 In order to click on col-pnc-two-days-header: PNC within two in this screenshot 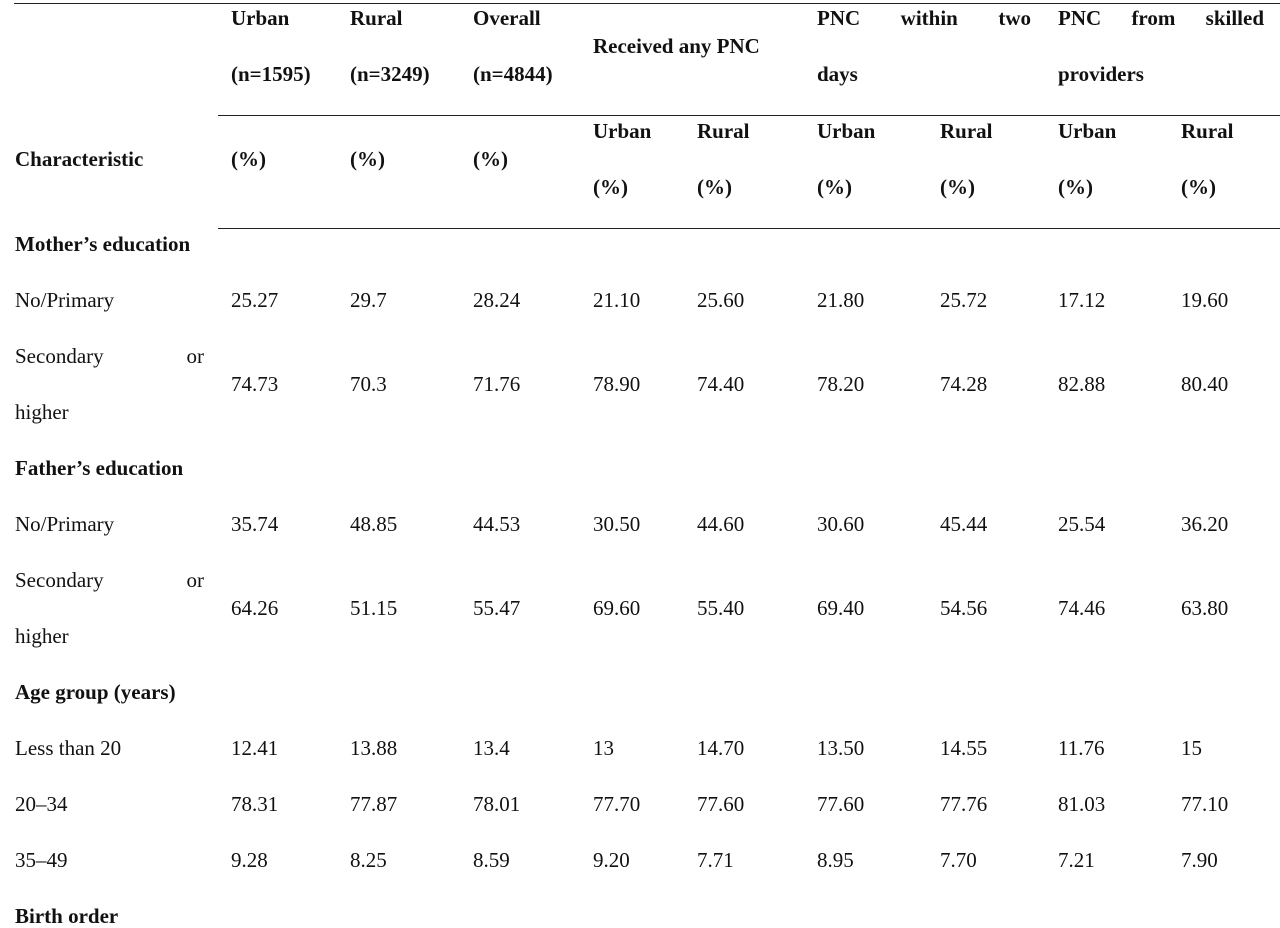, I will do `click(924, 18)`.